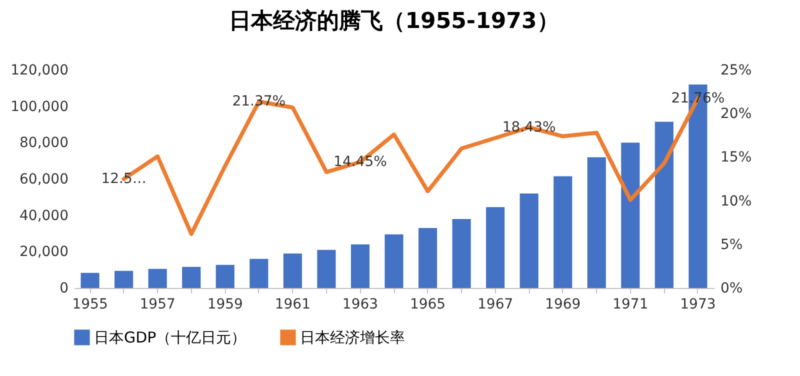 The width and height of the screenshot is (800, 376). Describe the element at coordinates (90, 304) in the screenshot. I see `x-tick-label: 1955` at that location.